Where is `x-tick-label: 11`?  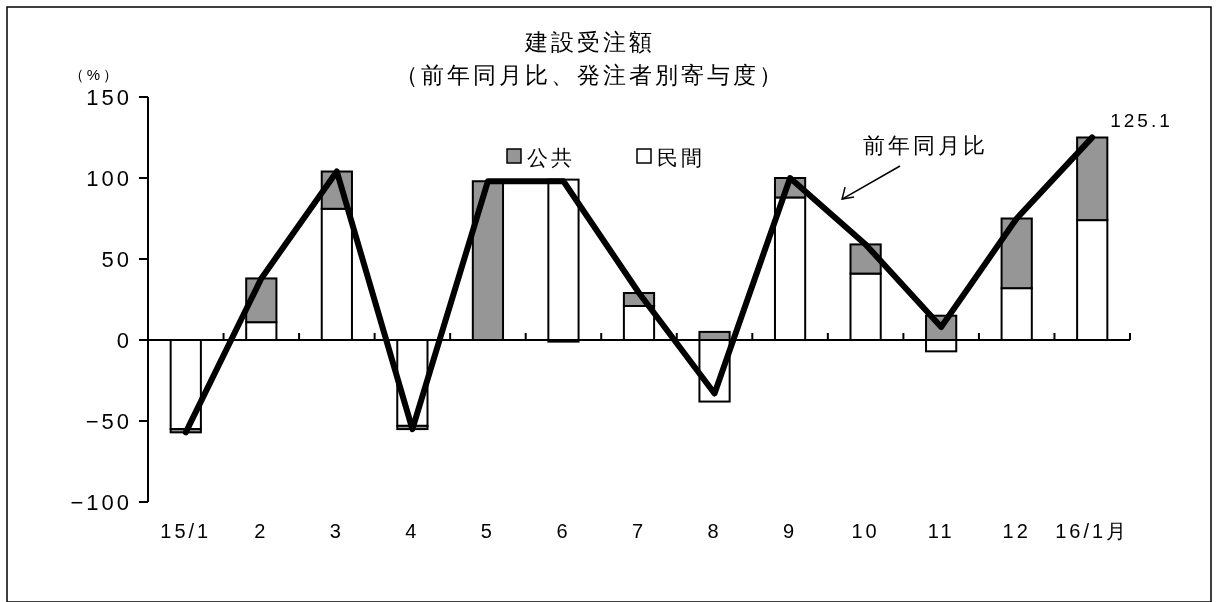
x-tick-label: 11 is located at coordinates (941, 531).